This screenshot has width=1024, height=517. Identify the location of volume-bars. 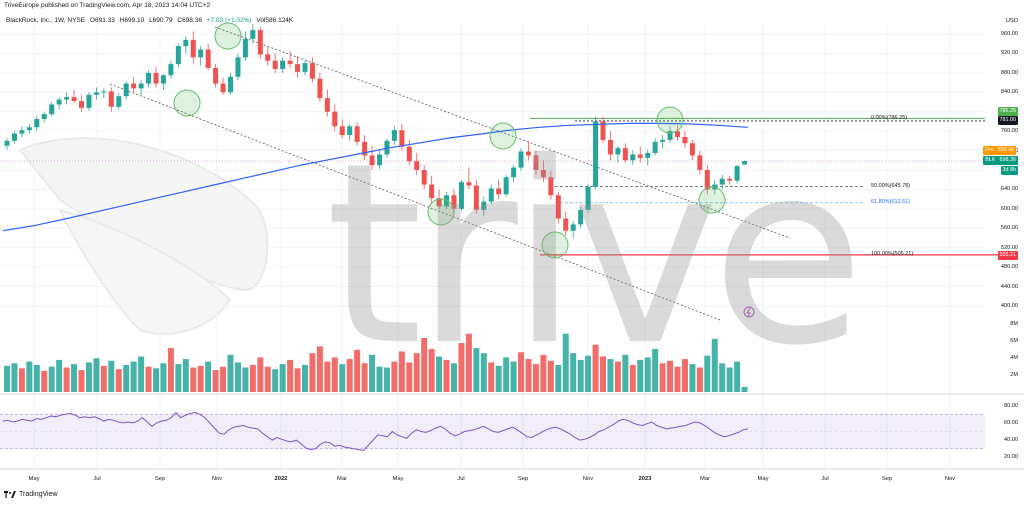
(376, 362).